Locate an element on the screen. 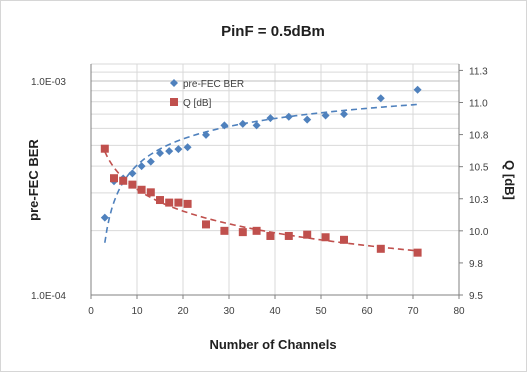 Image resolution: width=529 pixels, height=374 pixels. x-tick-label: 0 is located at coordinates (91, 311).